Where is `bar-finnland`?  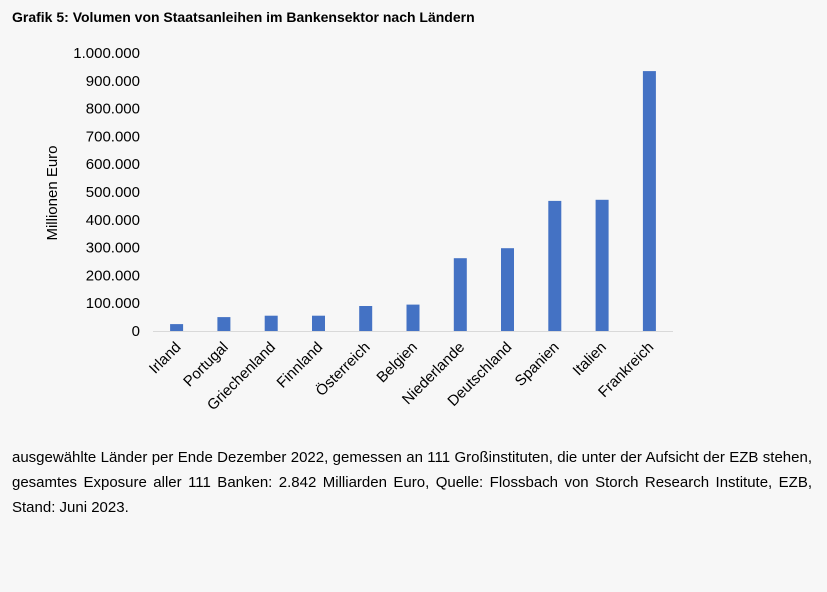
bar-finnland is located at coordinates (318, 323).